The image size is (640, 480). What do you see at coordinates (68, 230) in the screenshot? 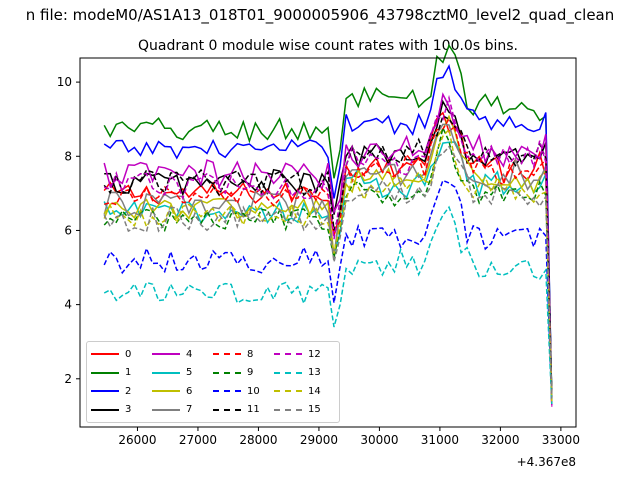
I see `y-tick-label: 6` at bounding box center [68, 230].